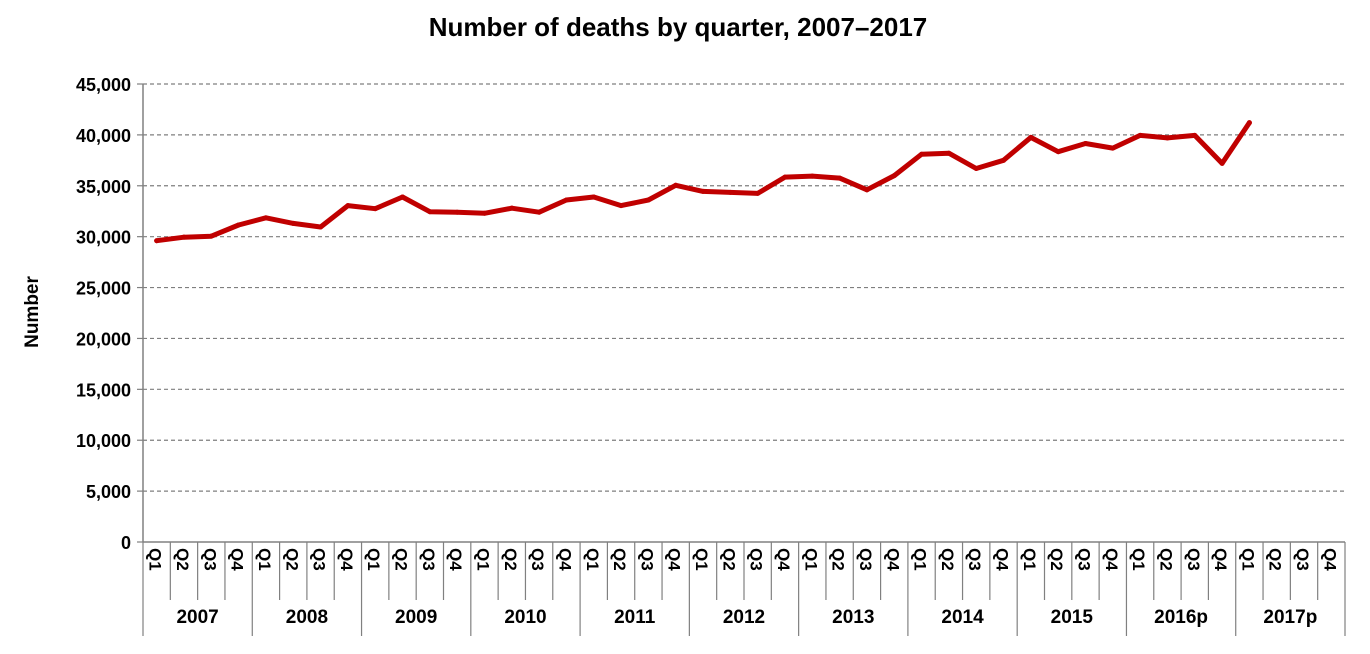  What do you see at coordinates (103, 136) in the screenshot?
I see `y-tick-label: 40,000` at bounding box center [103, 136].